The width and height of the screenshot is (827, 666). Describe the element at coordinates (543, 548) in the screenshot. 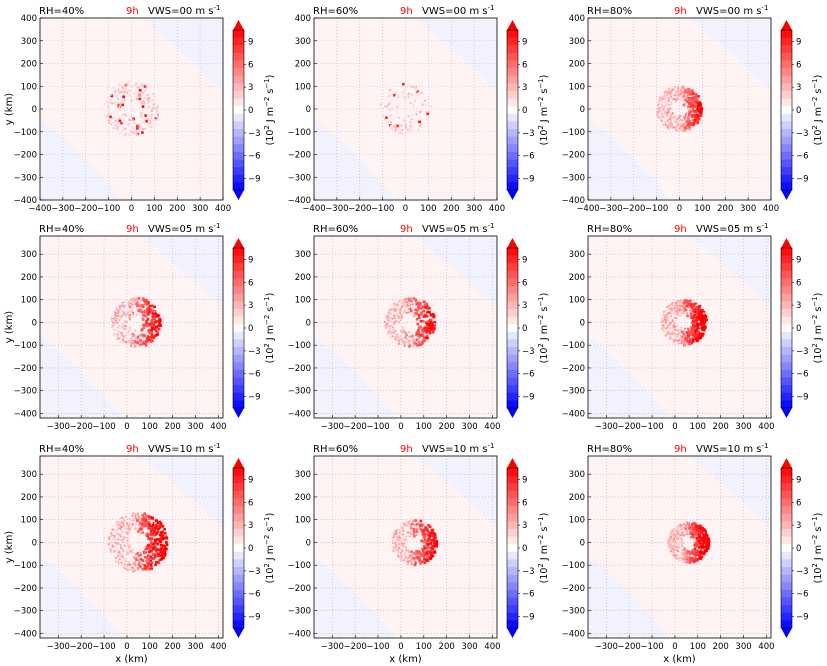

I see `colorbar-label: (102 J m−2 s−1)` at that location.